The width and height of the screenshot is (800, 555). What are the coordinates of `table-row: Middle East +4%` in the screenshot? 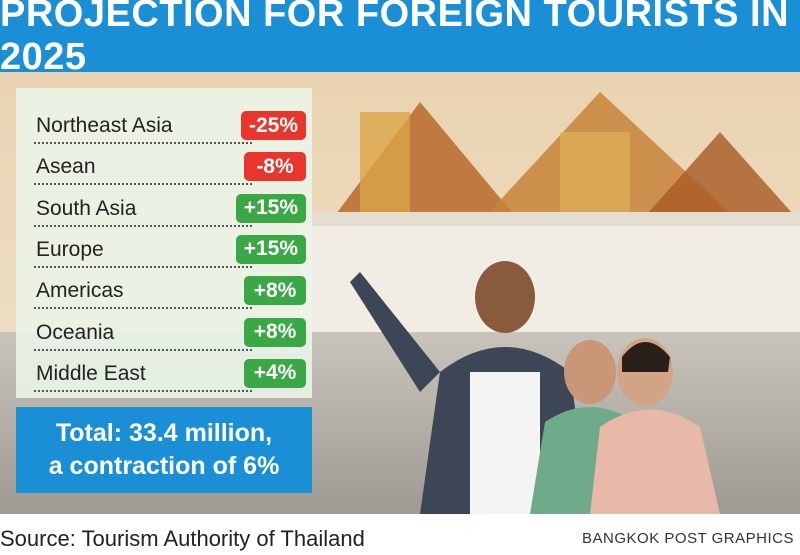 It's located at (166, 374).